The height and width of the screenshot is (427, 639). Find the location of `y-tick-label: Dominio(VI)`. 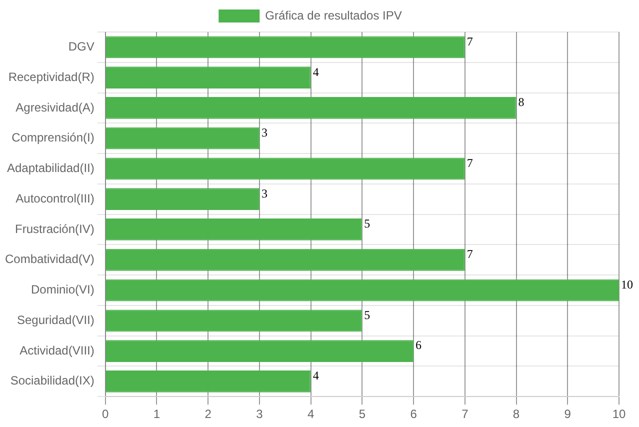

y-tick-label: Dominio(VI) is located at coordinates (62, 289).